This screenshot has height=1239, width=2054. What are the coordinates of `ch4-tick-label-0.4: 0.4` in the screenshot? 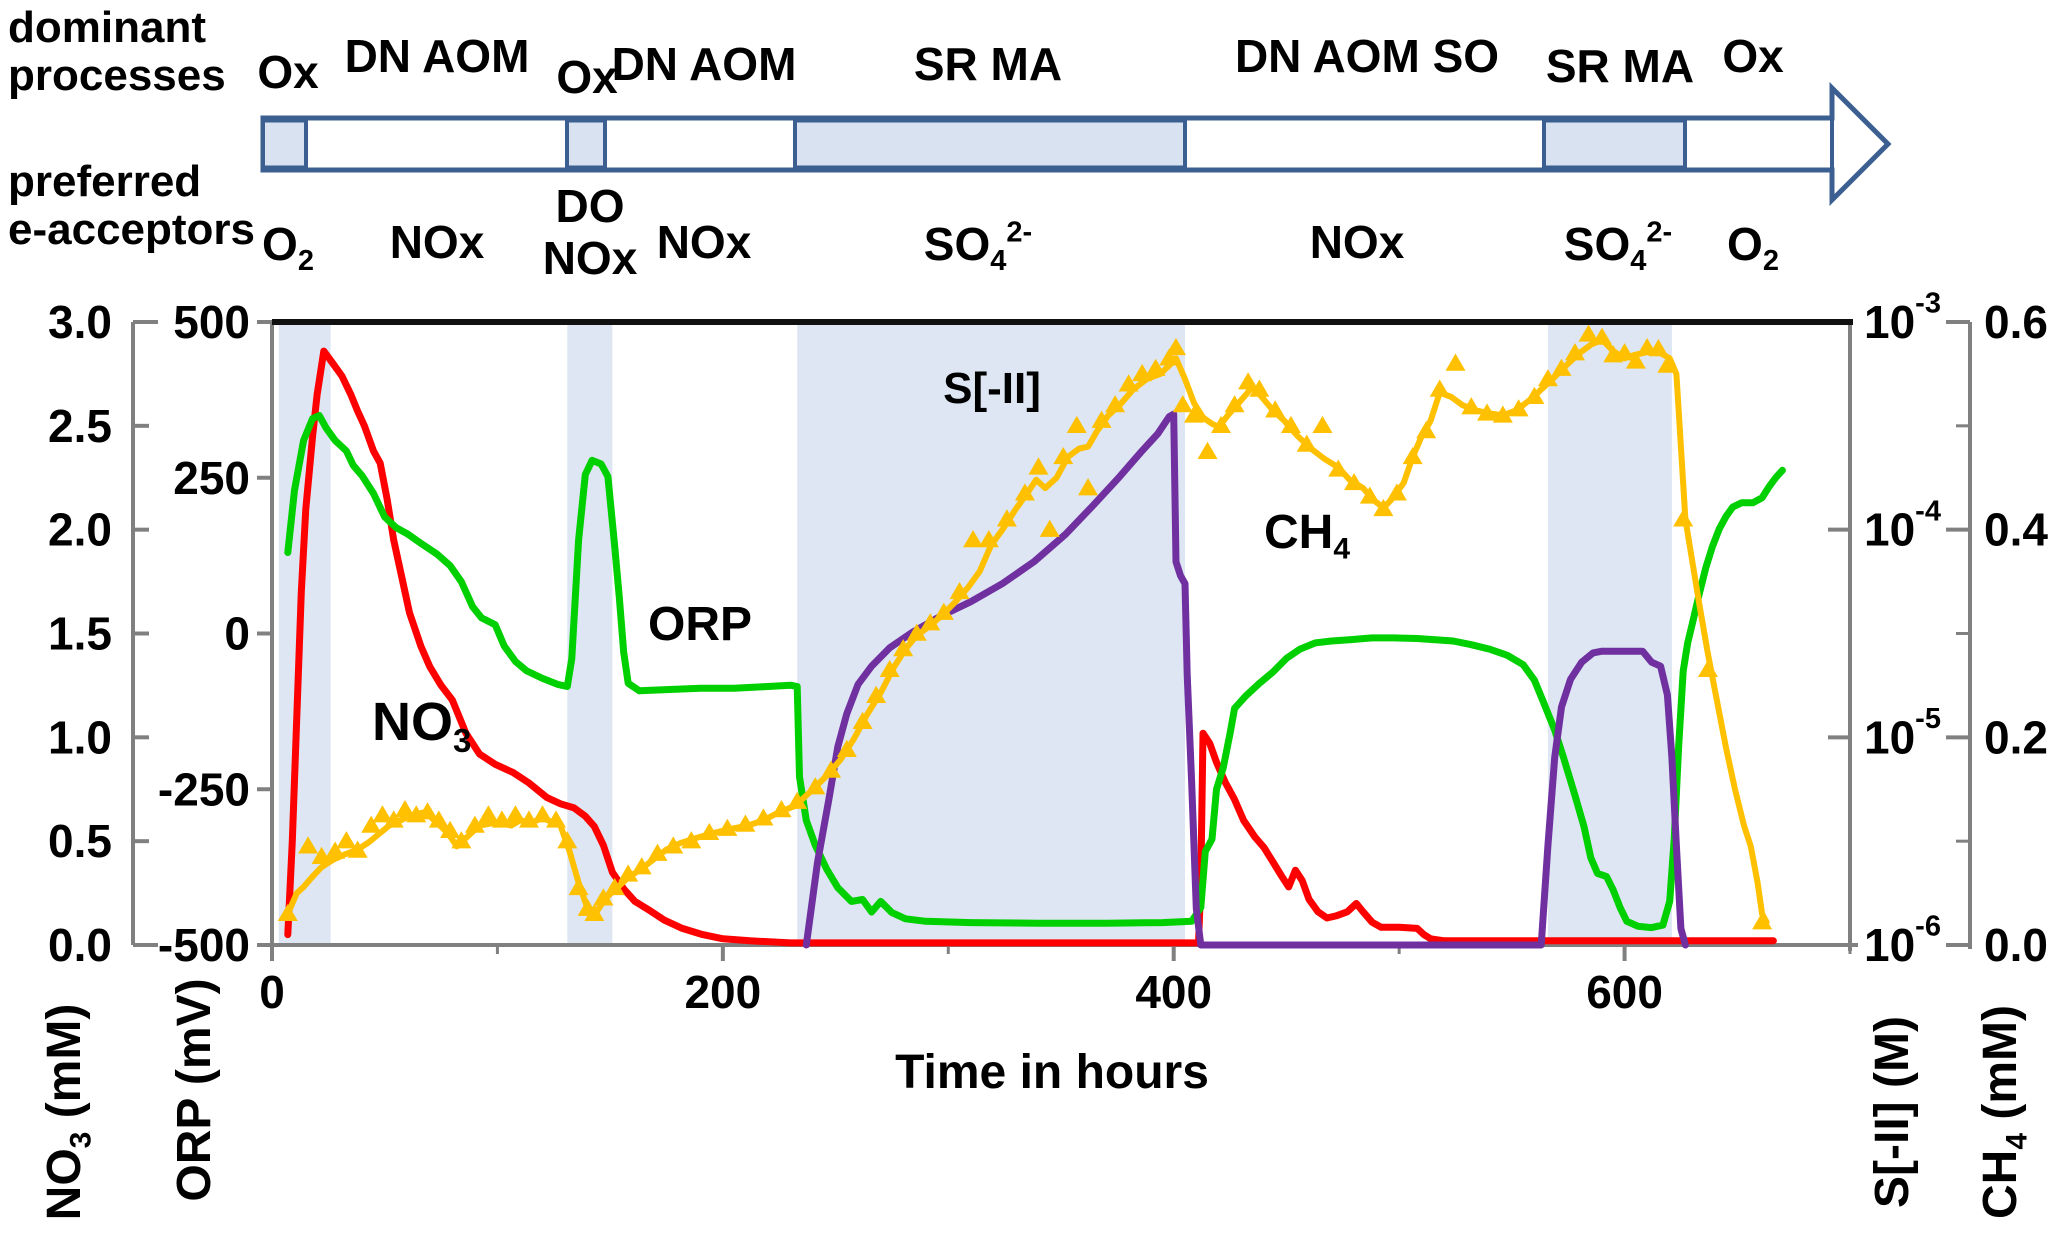 It's located at (2016, 530).